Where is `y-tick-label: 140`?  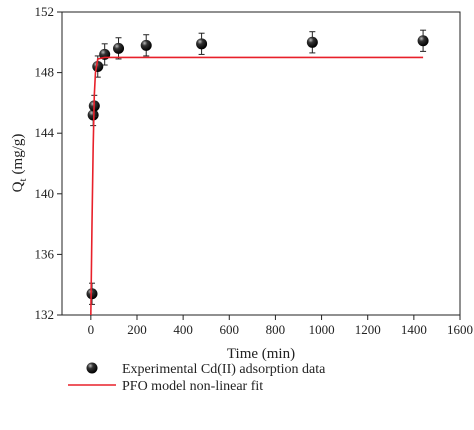
y-tick-label: 140 is located at coordinates (45, 193).